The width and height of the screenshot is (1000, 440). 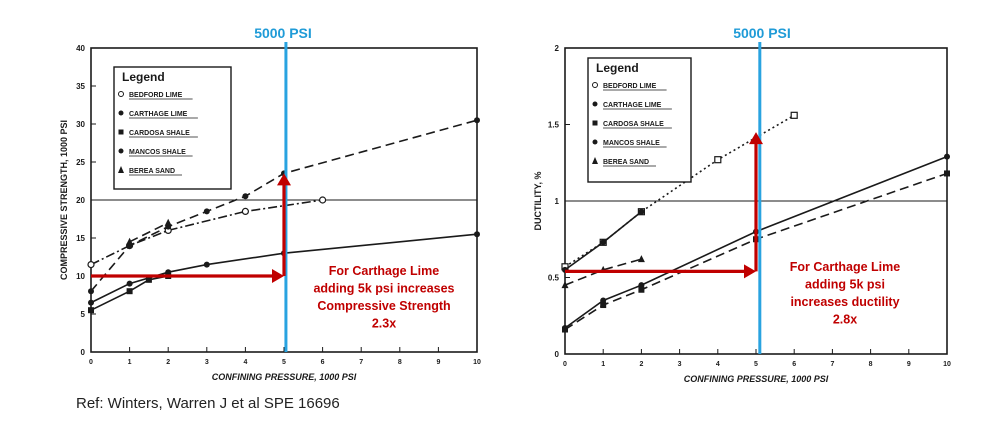 What do you see at coordinates (832, 364) in the screenshot?
I see `x-tick-label: 7` at bounding box center [832, 364].